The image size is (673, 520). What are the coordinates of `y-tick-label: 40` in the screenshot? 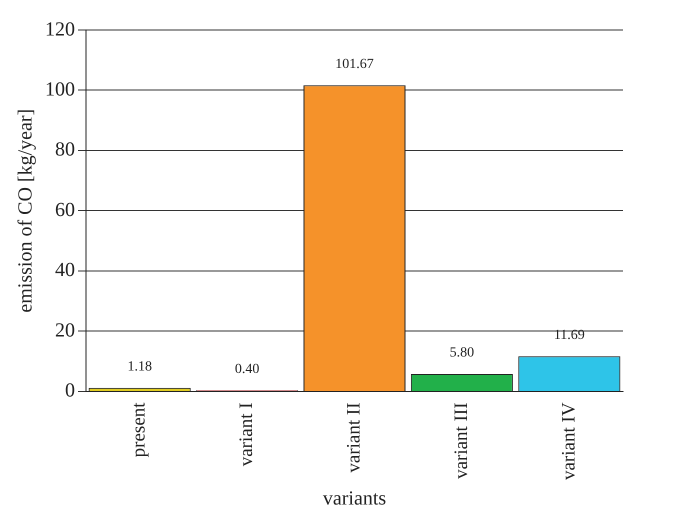 It's located at (65, 270).